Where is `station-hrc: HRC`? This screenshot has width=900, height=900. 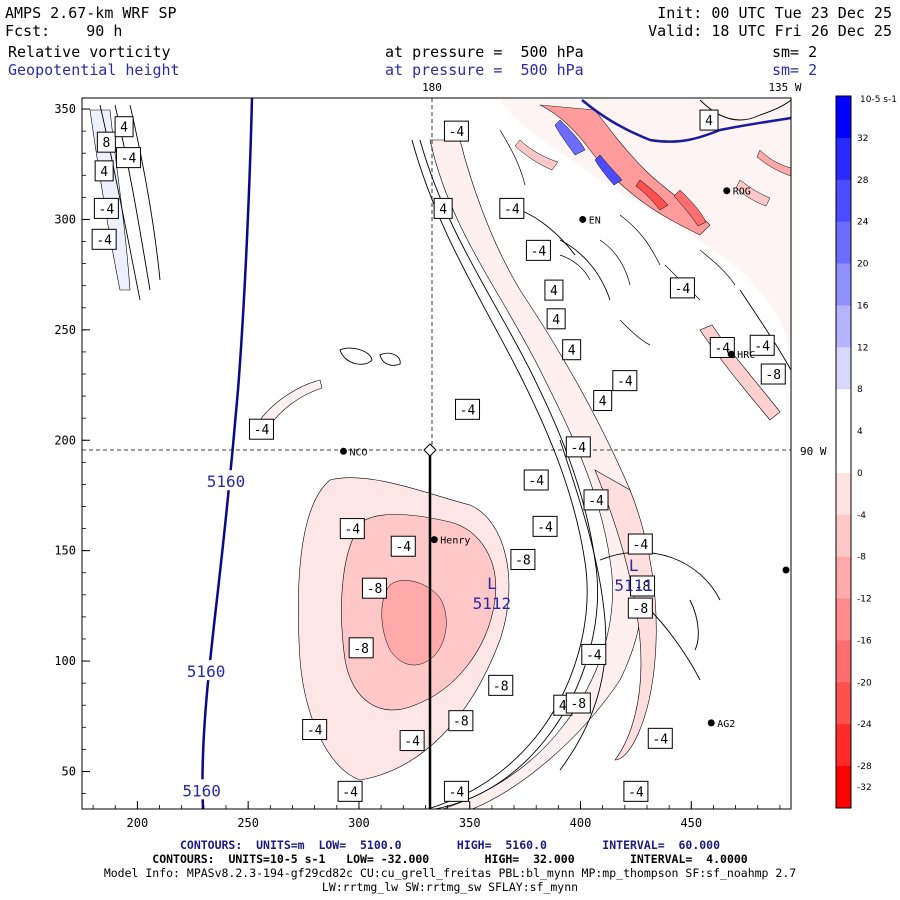
station-hrc: HRC is located at coordinates (741, 355).